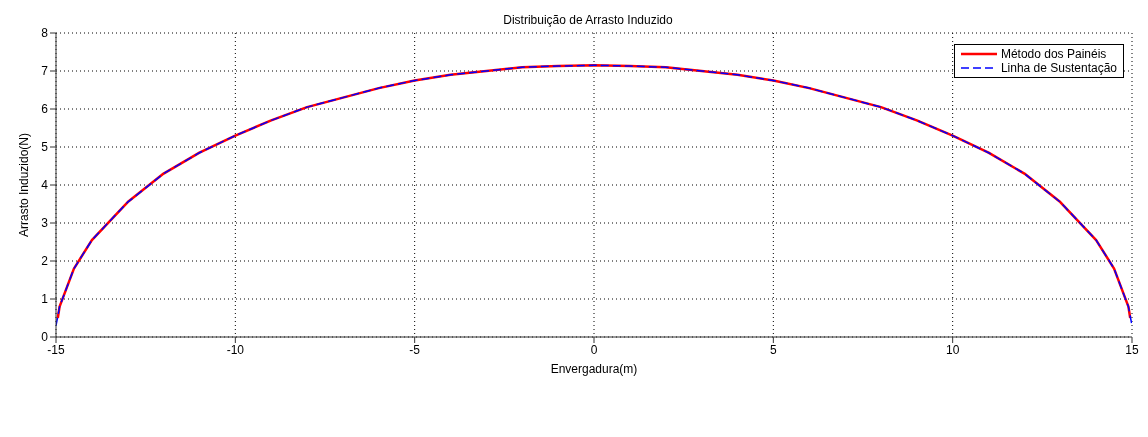  What do you see at coordinates (1058, 68) in the screenshot?
I see `legend-label: Linha de Sustentação` at bounding box center [1058, 68].